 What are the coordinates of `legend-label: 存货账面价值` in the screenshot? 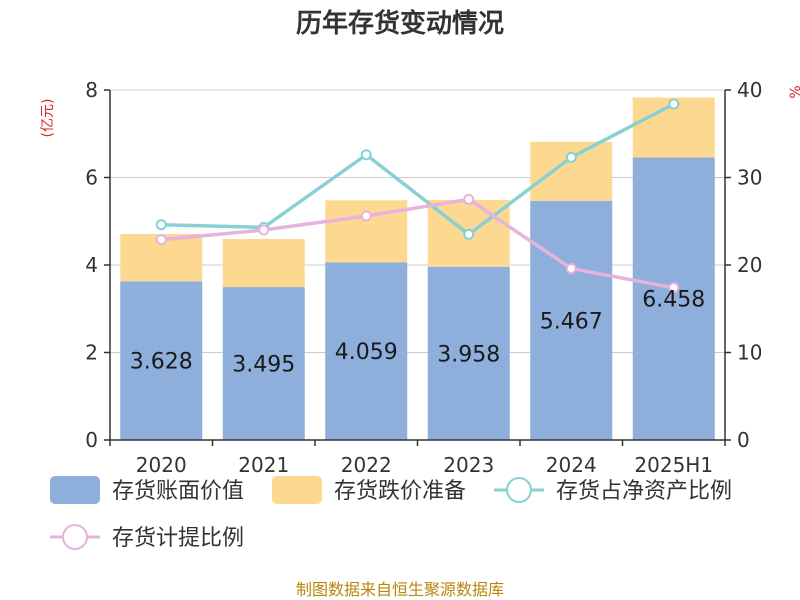 It's located at (178, 491).